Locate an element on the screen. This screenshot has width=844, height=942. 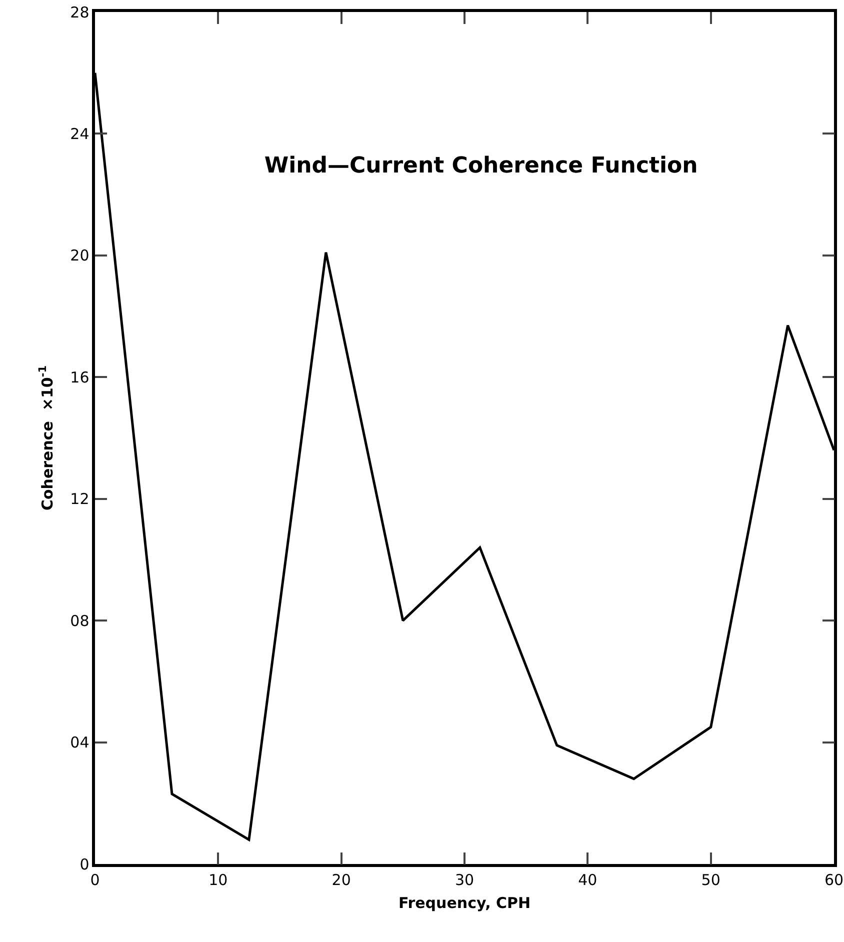
x-tick-label: 20 is located at coordinates (341, 879).